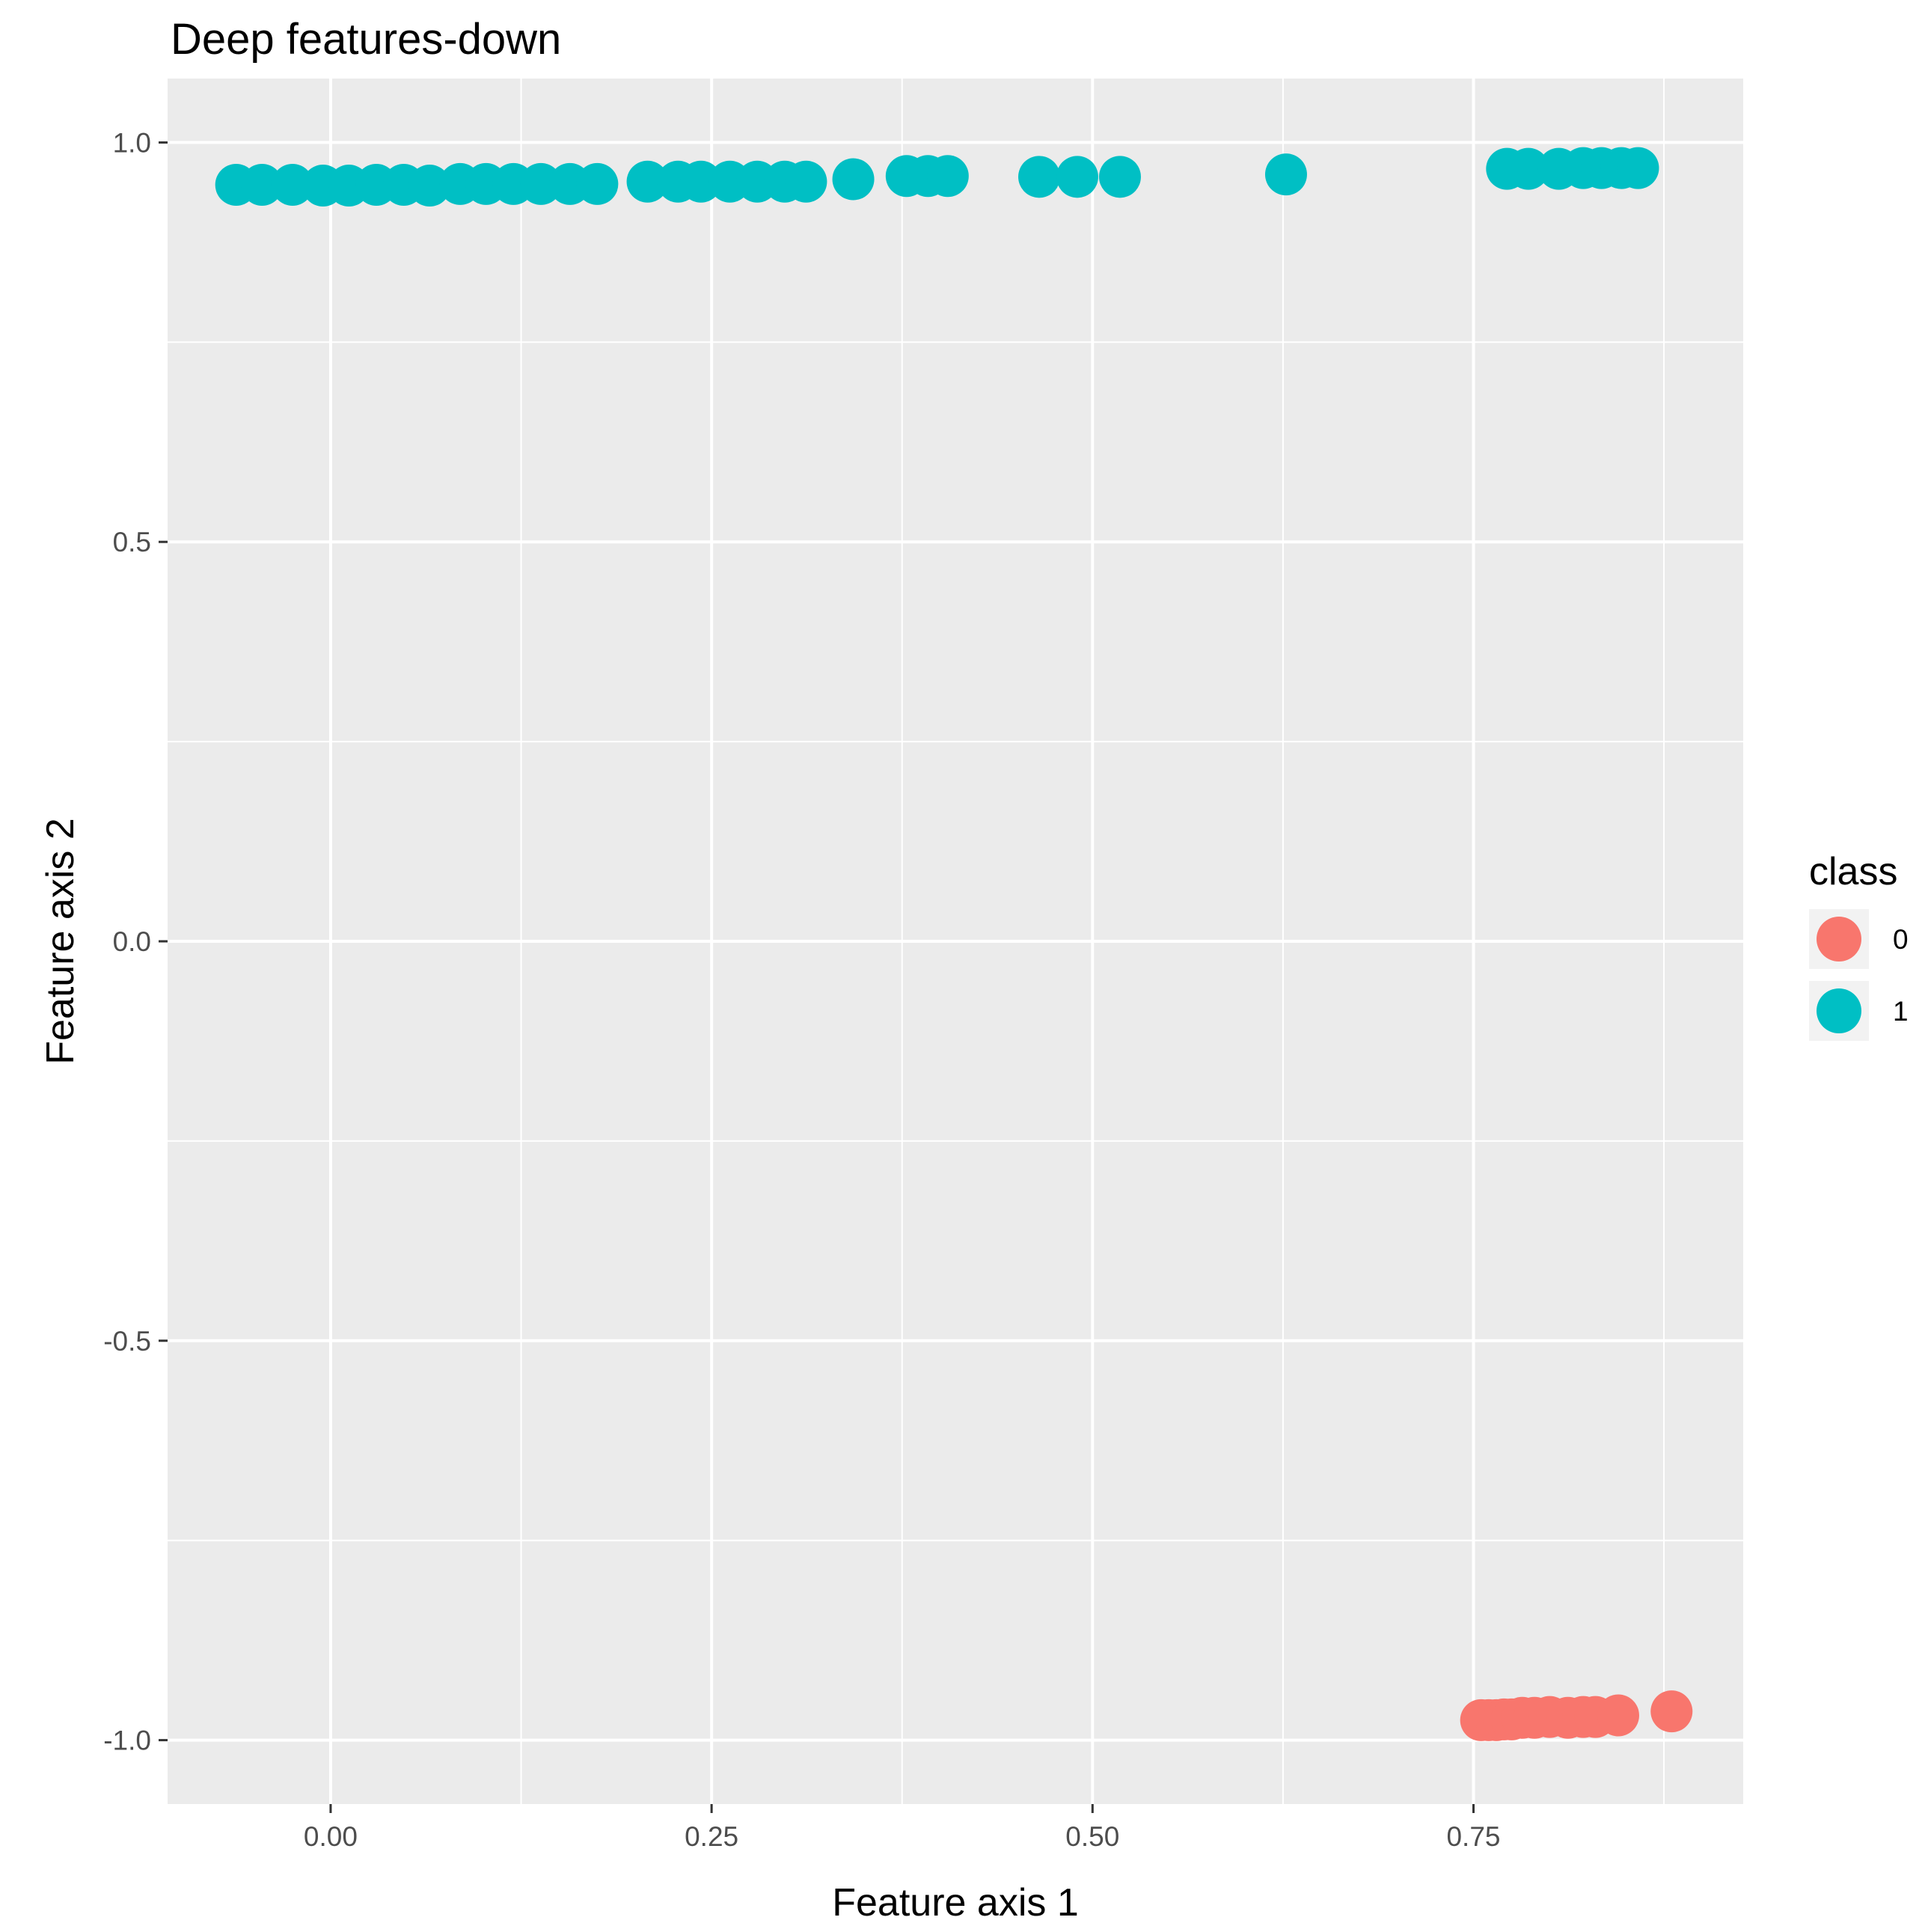 Image resolution: width=1925 pixels, height=1932 pixels. I want to click on x-tick-label-2: 0.50, so click(1092, 1837).